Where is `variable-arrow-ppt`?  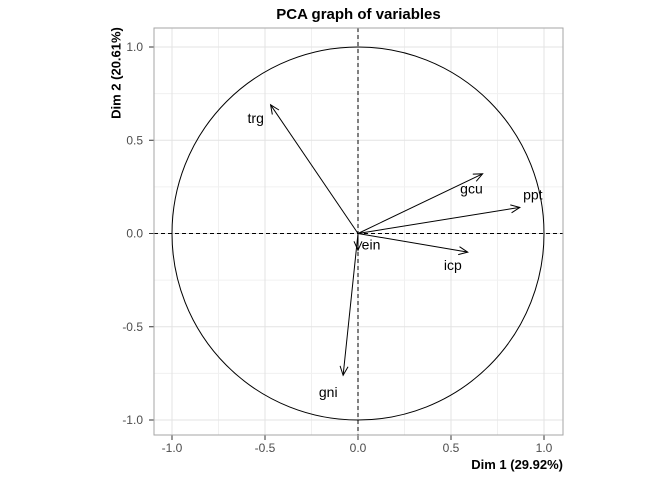
variable-arrow-ppt is located at coordinates (439, 219).